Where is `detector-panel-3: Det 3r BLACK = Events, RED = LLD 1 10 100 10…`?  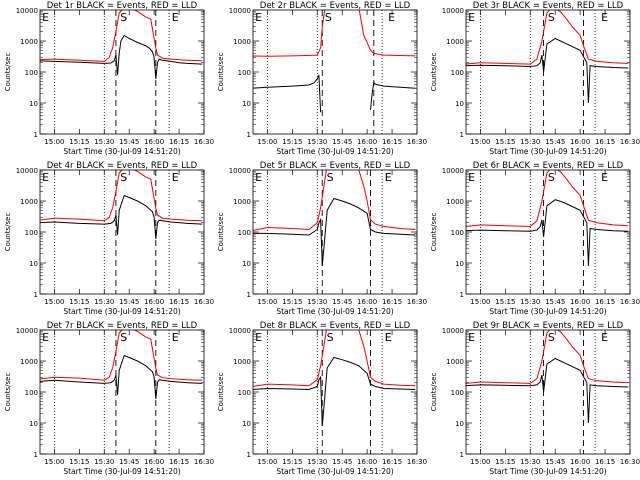 detector-panel-3: Det 3r BLACK = Events, RED = LLD 1 10 100 10… is located at coordinates (535, 78).